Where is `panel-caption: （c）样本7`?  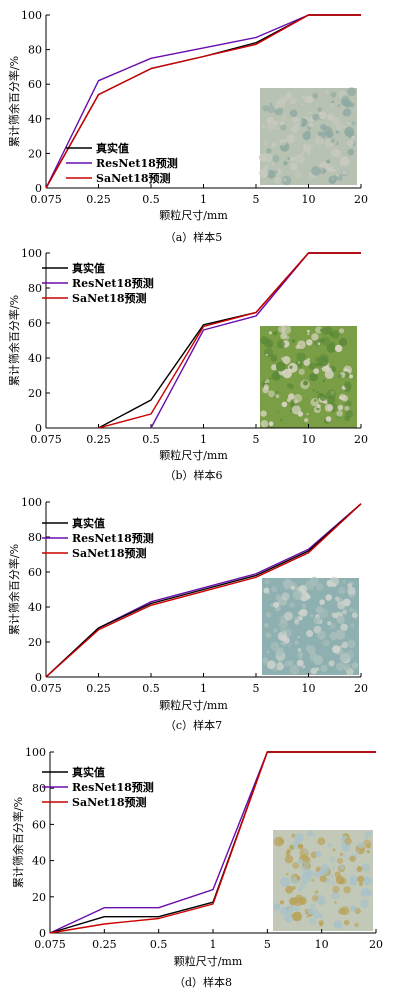 panel-caption: （c）样本7 is located at coordinates (193, 725).